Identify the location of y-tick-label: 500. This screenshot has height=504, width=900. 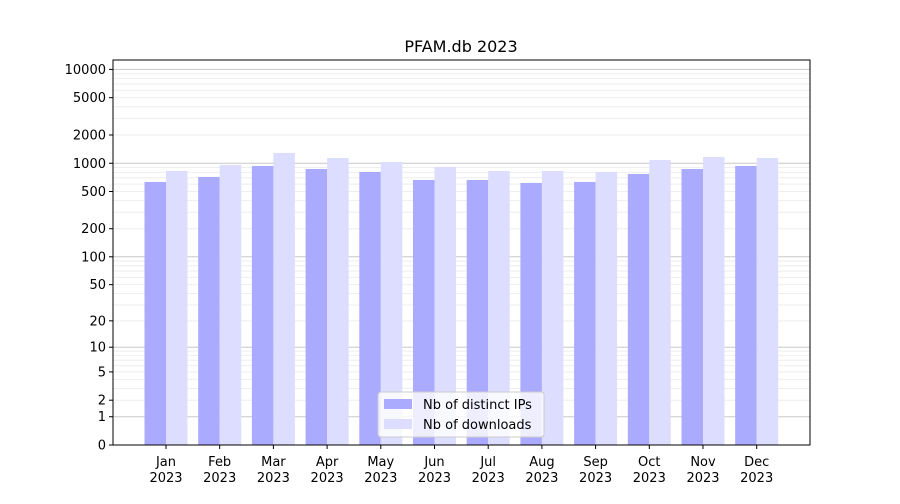
(93, 192).